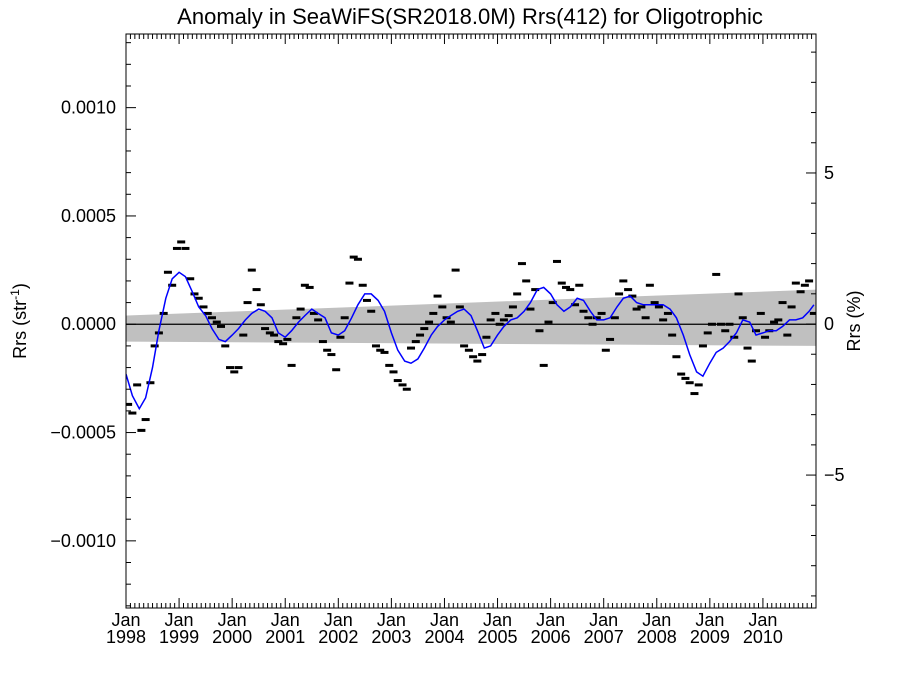 The height and width of the screenshot is (675, 900). What do you see at coordinates (126, 637) in the screenshot?
I see `x-tick-label-year: 1998` at bounding box center [126, 637].